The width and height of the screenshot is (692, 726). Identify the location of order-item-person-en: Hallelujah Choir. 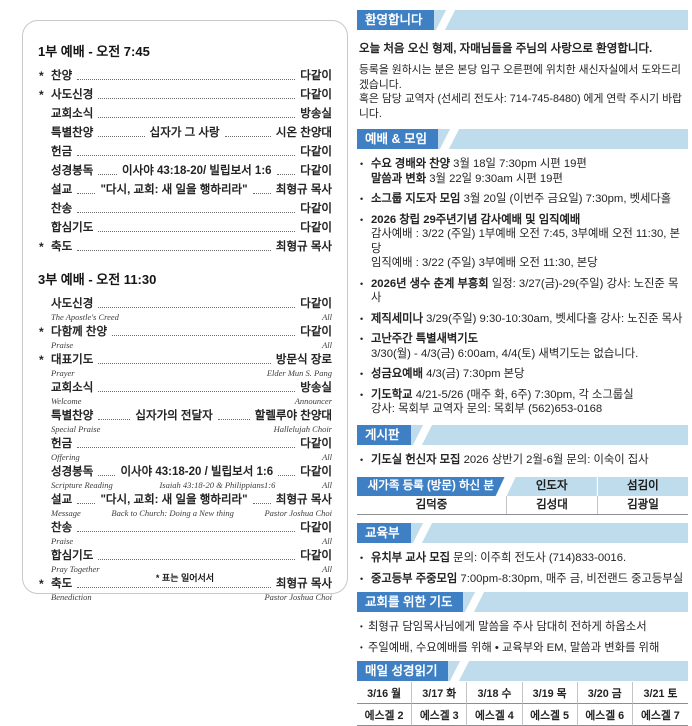
(302, 429).